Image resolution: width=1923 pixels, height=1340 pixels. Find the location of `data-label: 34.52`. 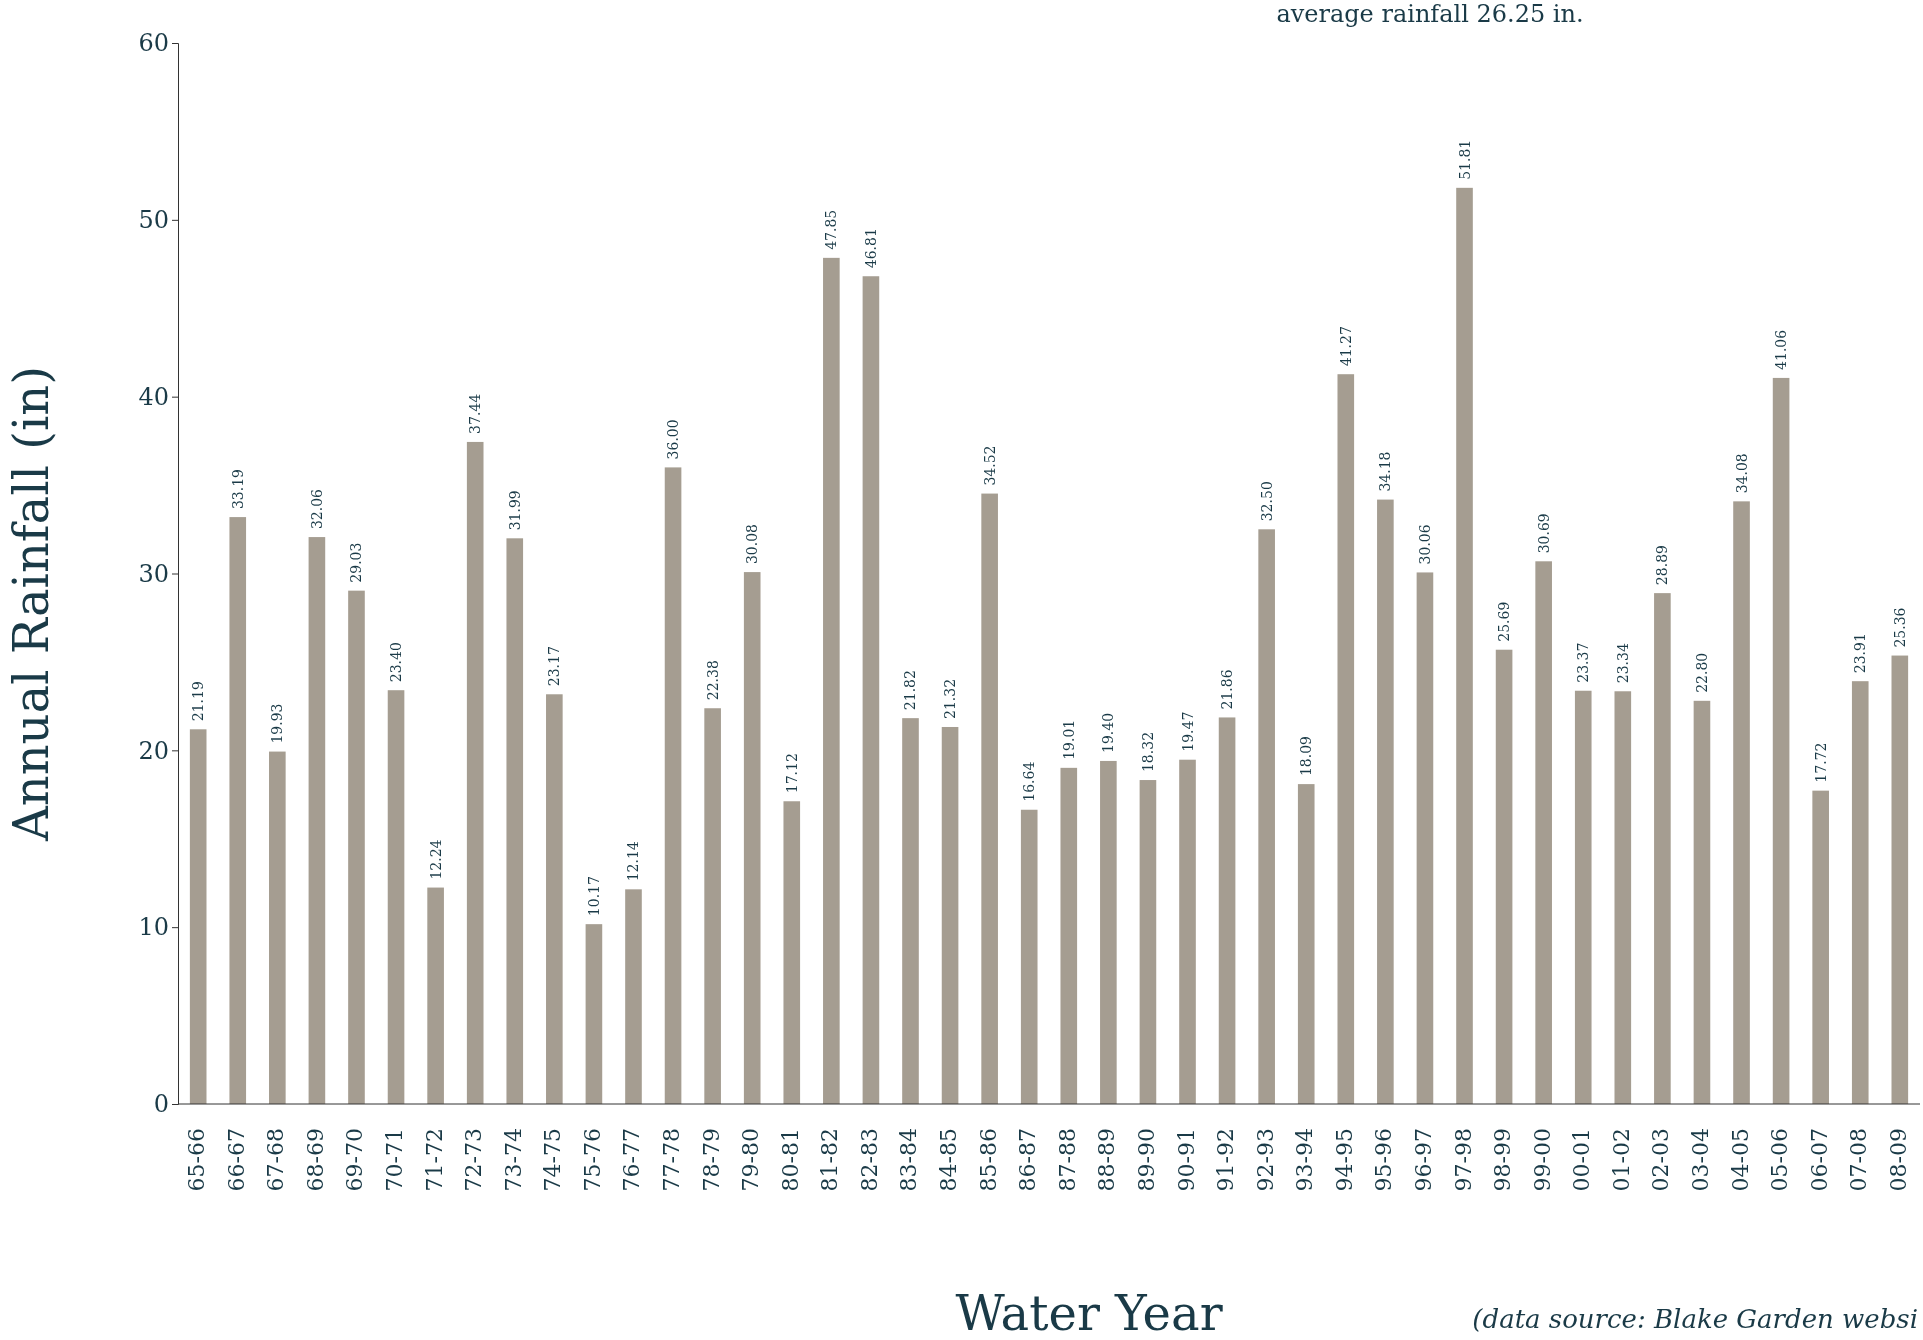

data-label: 34.52 is located at coordinates (989, 465).